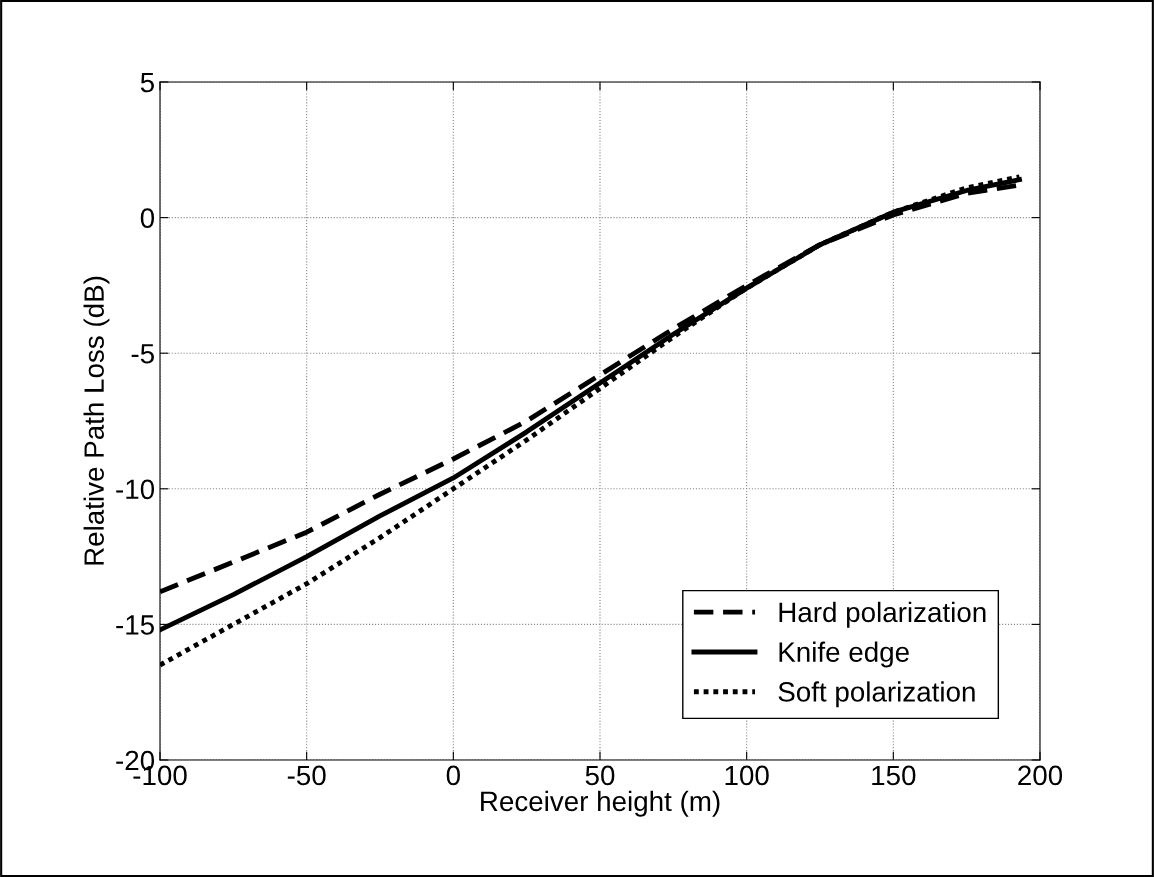  Describe the element at coordinates (135, 625) in the screenshot. I see `y-tick-label: -15` at that location.